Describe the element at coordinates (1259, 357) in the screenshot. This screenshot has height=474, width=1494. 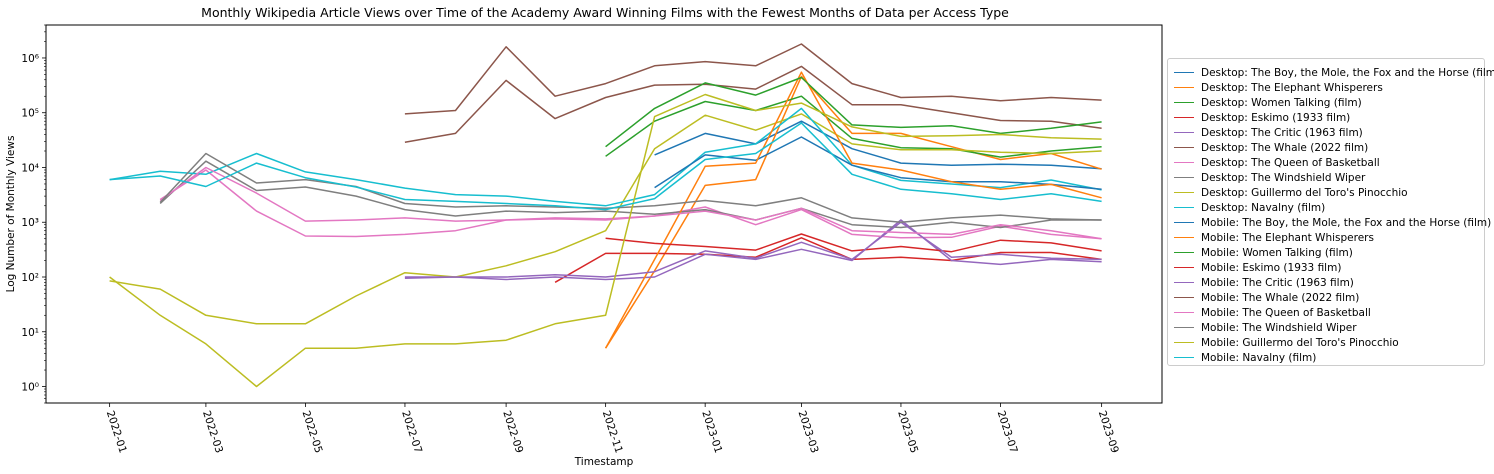
I see `legend-label: Mobile: Navalny (film)` at that location.